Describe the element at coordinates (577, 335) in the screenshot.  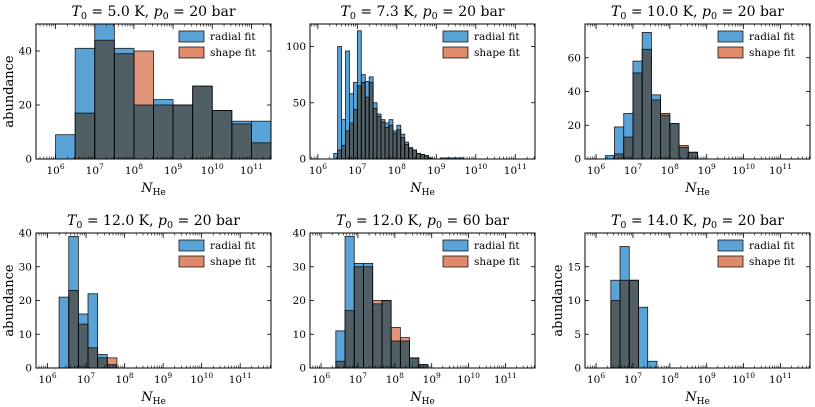
I see `y-tick-label: 5` at that location.